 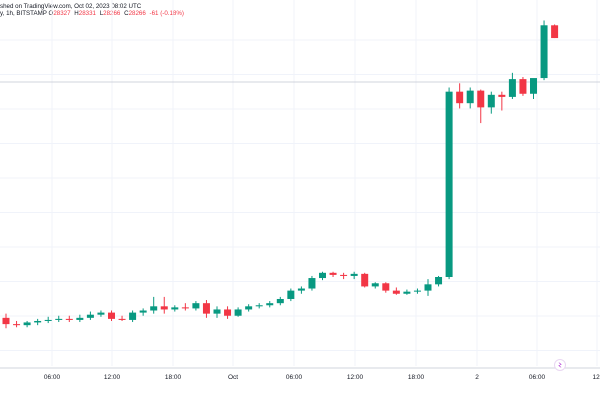 I want to click on ohlc-low-label: L, so click(x=101, y=13).